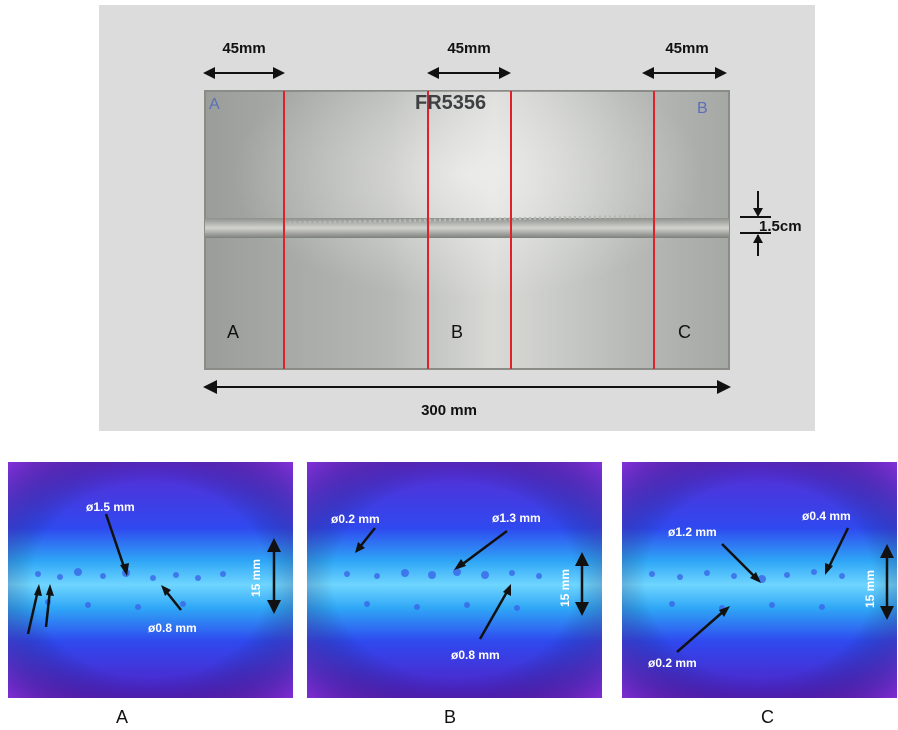  I want to click on porosity-dots-b, so click(443, 589).